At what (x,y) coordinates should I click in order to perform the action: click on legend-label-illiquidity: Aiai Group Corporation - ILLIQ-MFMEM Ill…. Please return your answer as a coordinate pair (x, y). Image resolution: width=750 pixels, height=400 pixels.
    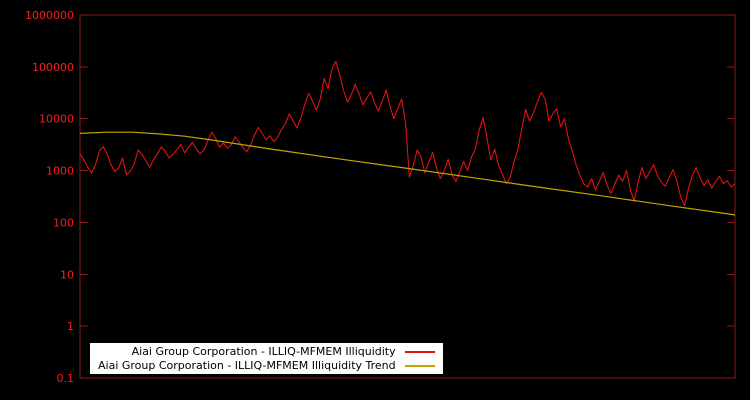
    Looking at the image, I should click on (263, 351).